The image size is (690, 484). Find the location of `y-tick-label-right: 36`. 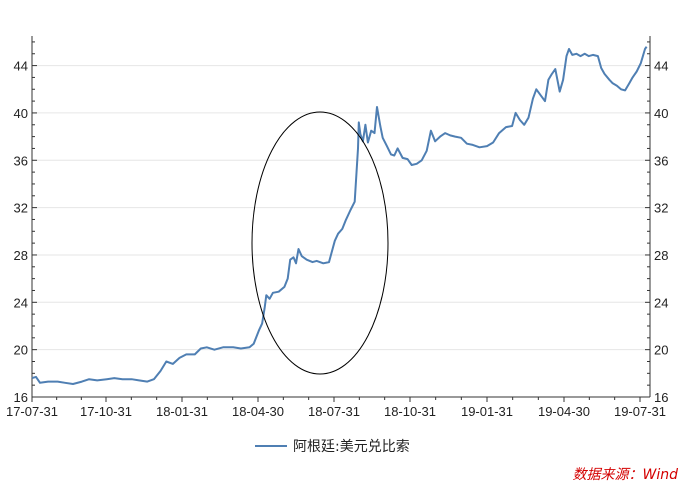

y-tick-label-right: 36 is located at coordinates (661, 160).